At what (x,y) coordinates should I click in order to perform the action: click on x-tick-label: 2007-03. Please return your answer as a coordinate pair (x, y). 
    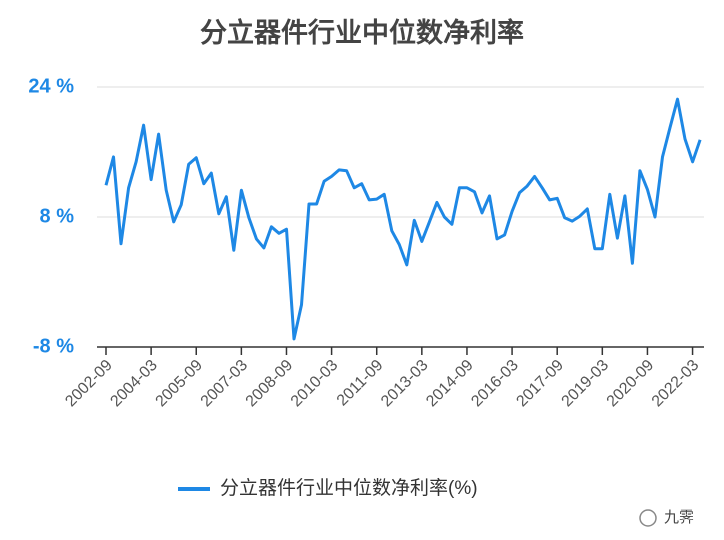
    Looking at the image, I should click on (225, 384).